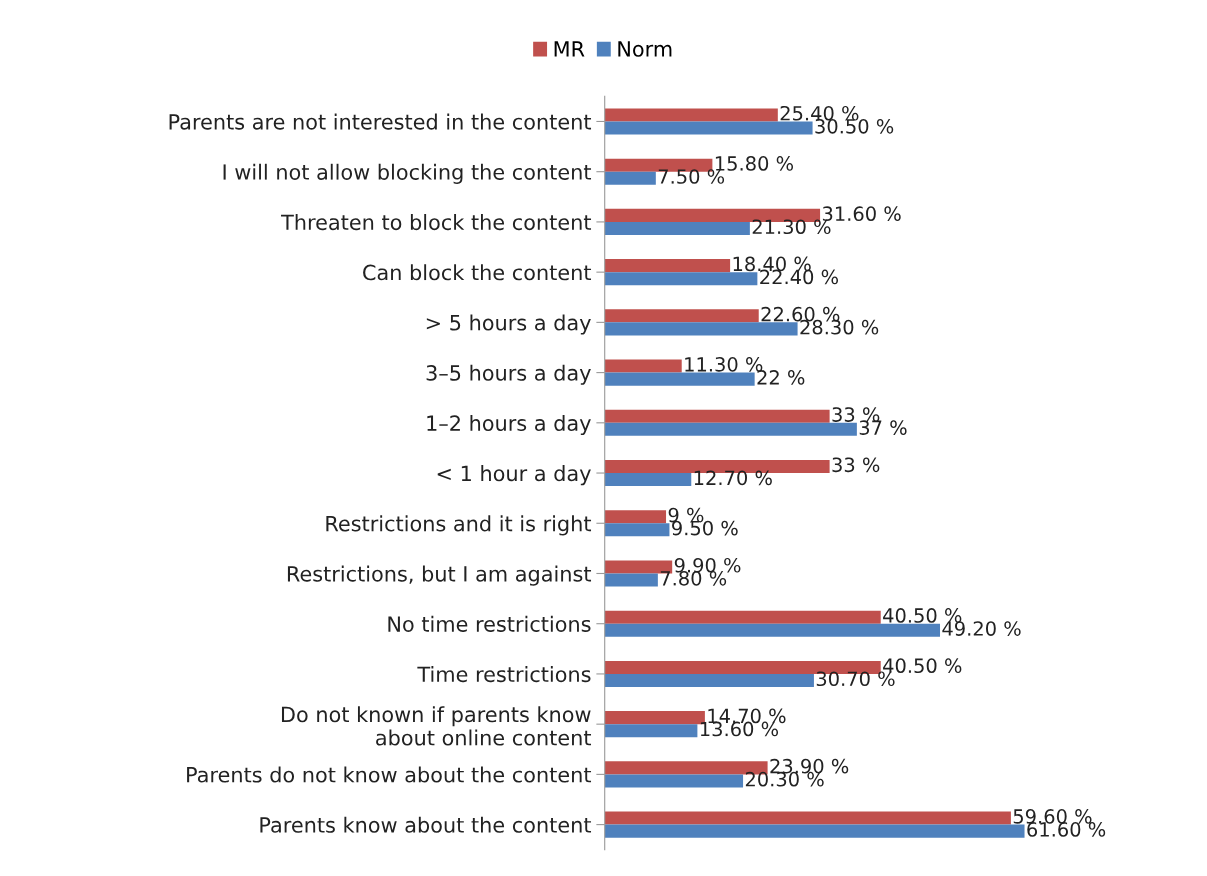  Describe the element at coordinates (514, 475) in the screenshot. I see `y-tick-label: < 1 hour a day` at that location.